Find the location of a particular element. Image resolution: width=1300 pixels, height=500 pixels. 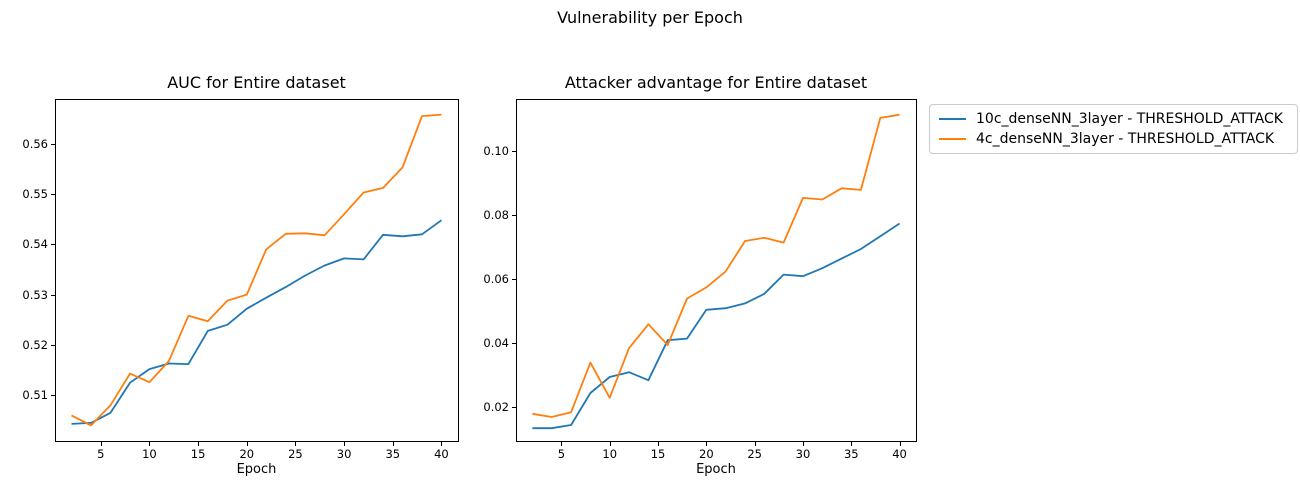

auc-x-axis-label: Epoch is located at coordinates (256, 469).